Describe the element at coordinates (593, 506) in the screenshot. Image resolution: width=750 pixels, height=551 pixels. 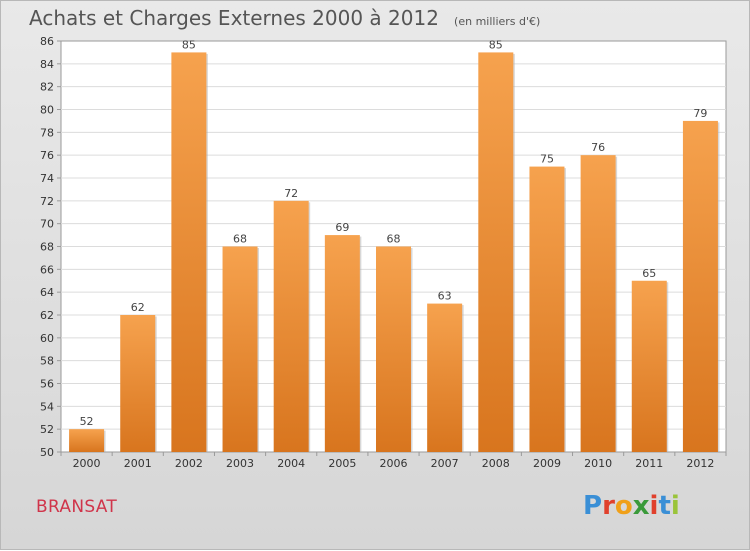
I see `logo-letter: P` at that location.